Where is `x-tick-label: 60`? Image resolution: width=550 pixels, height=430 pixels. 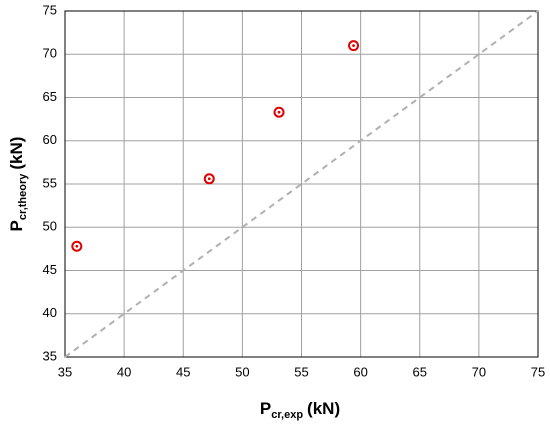 x-tick-label: 60 is located at coordinates (360, 371).